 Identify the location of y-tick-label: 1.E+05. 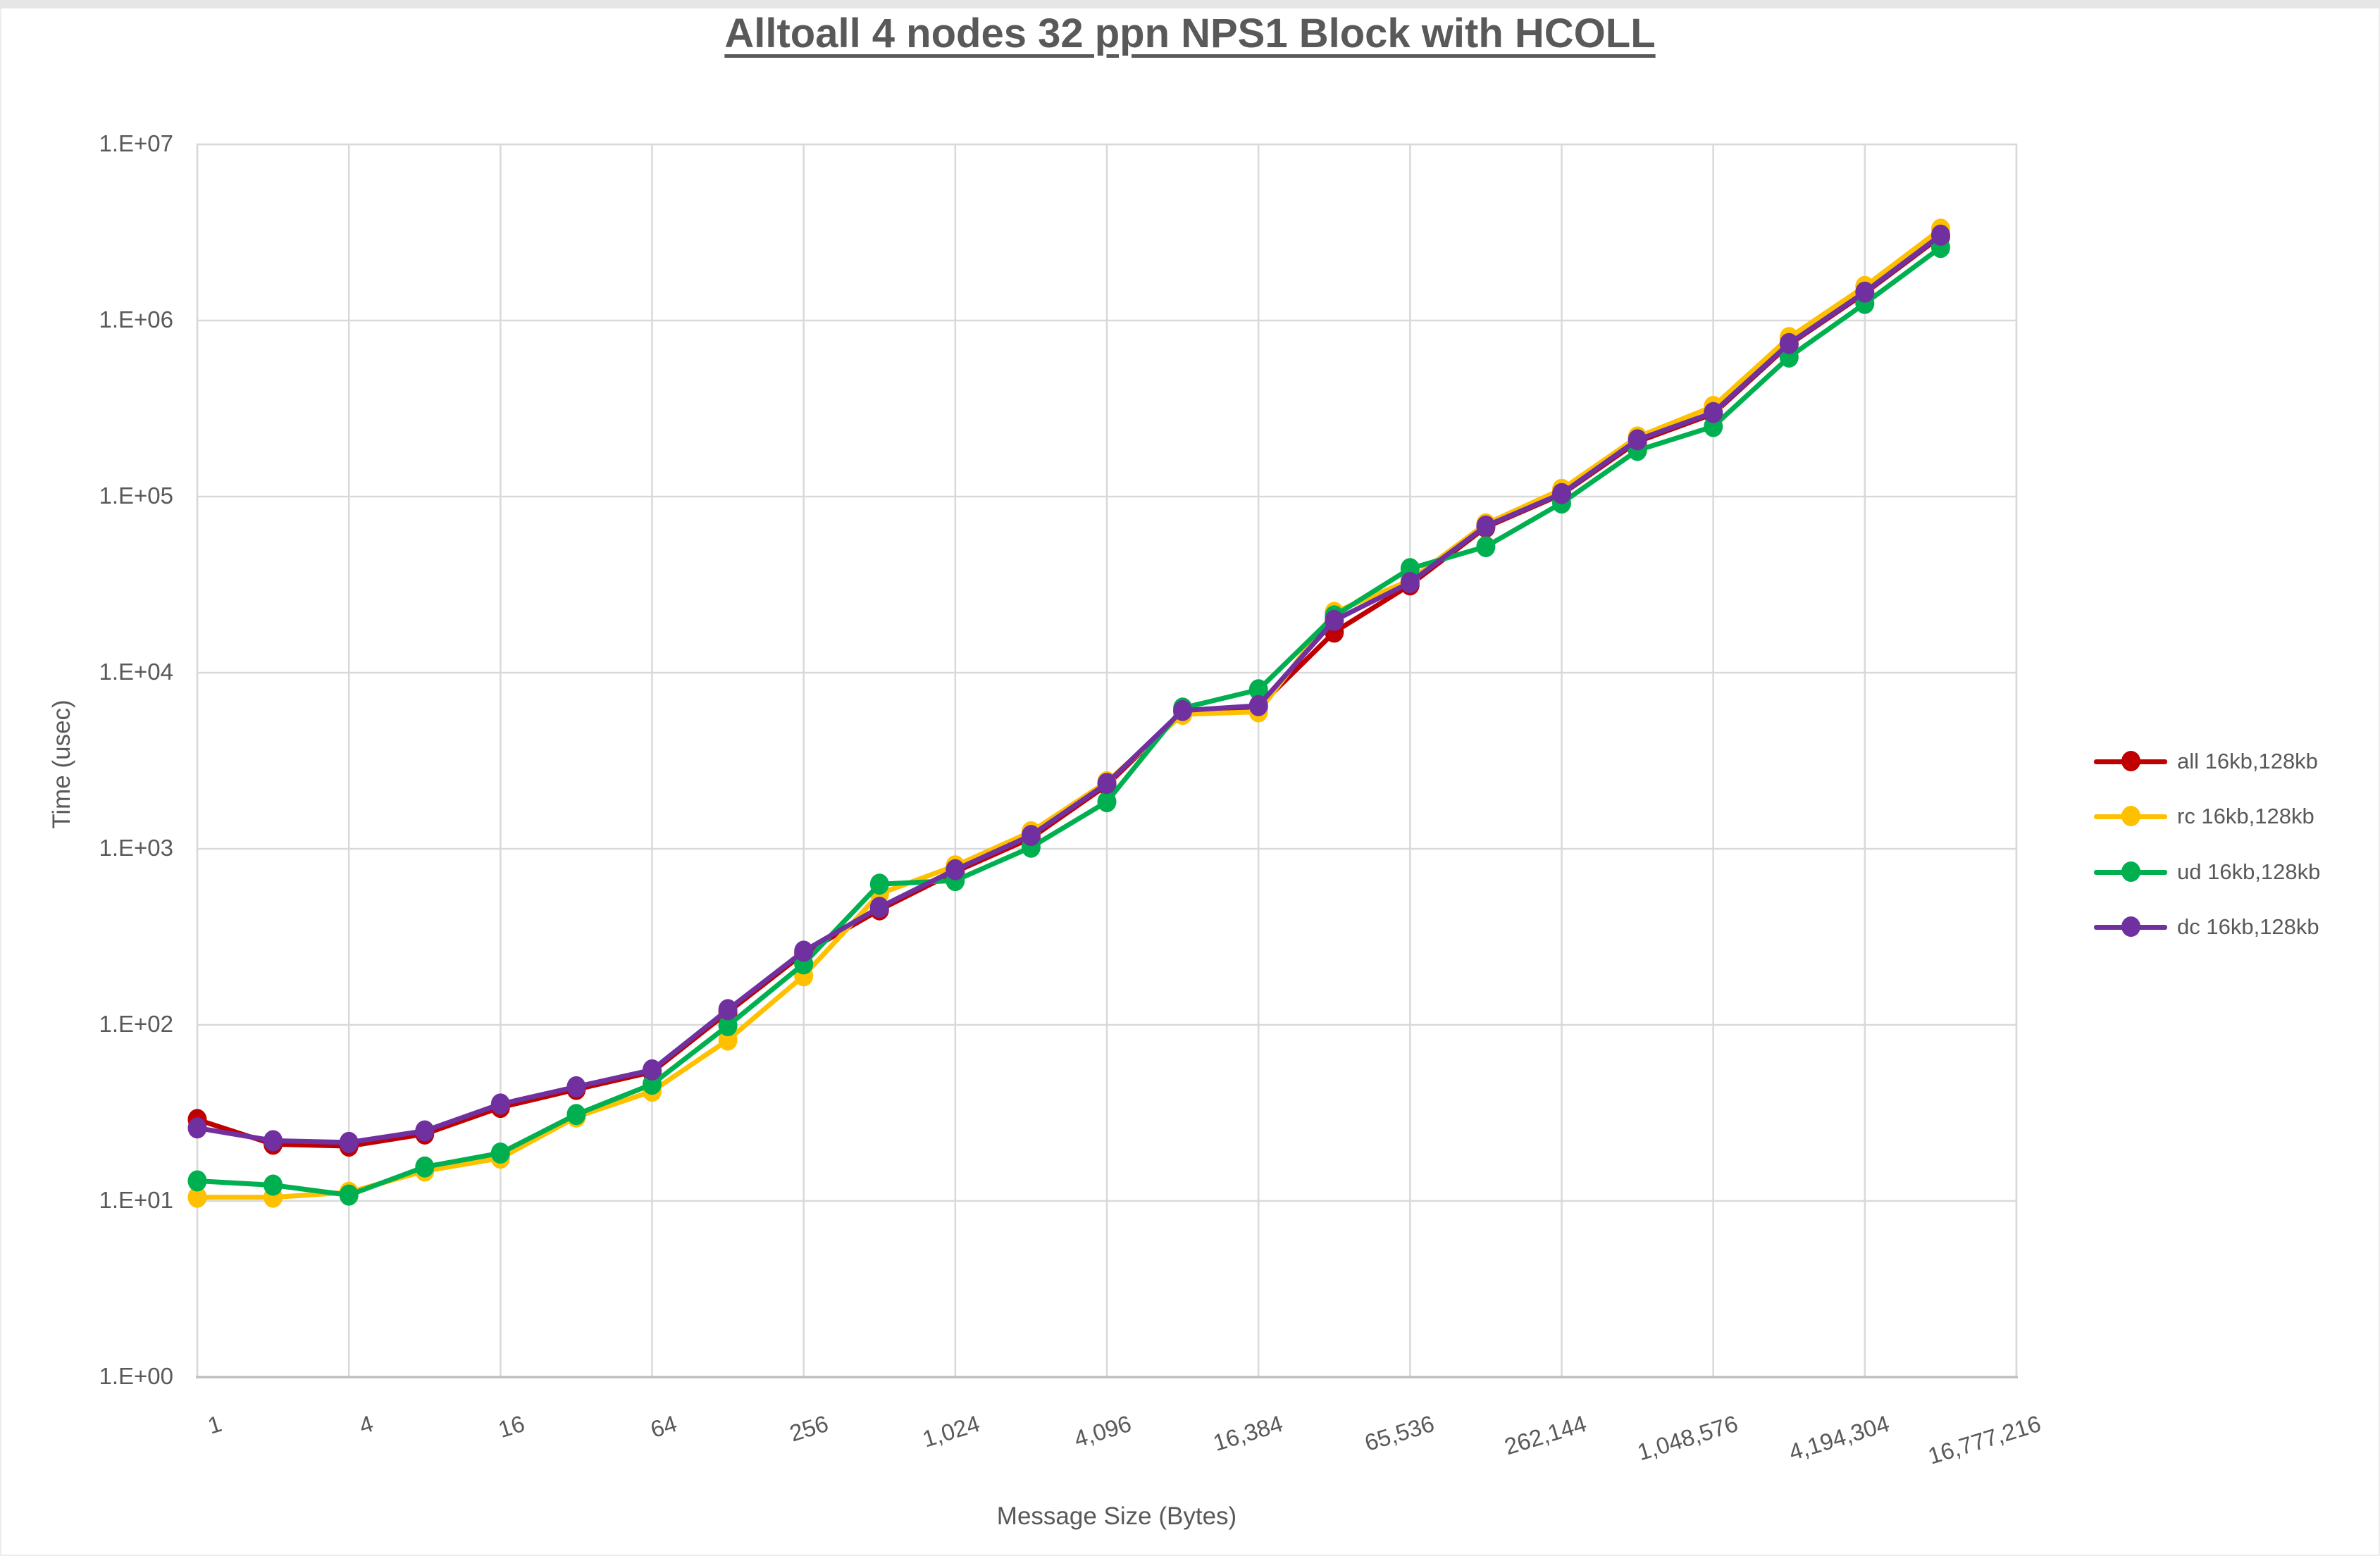
(136, 496).